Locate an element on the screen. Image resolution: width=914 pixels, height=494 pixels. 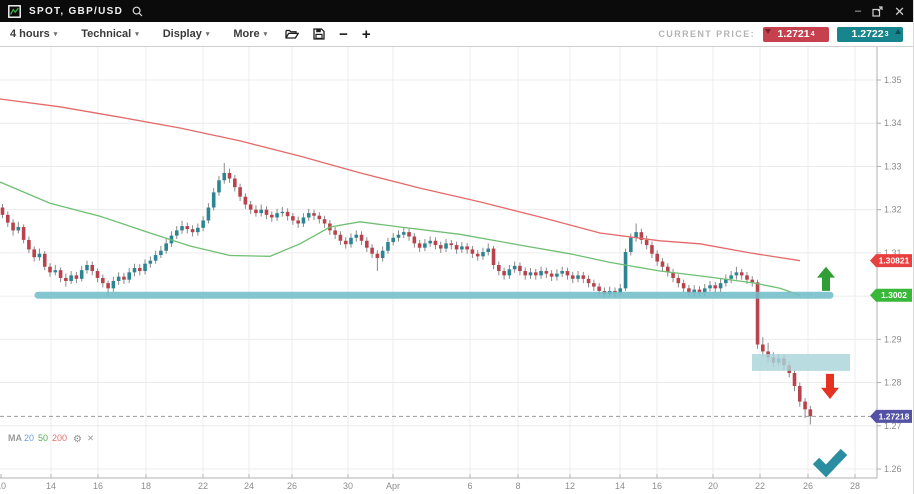
svg-text: 1.28 is located at coordinates (893, 383).